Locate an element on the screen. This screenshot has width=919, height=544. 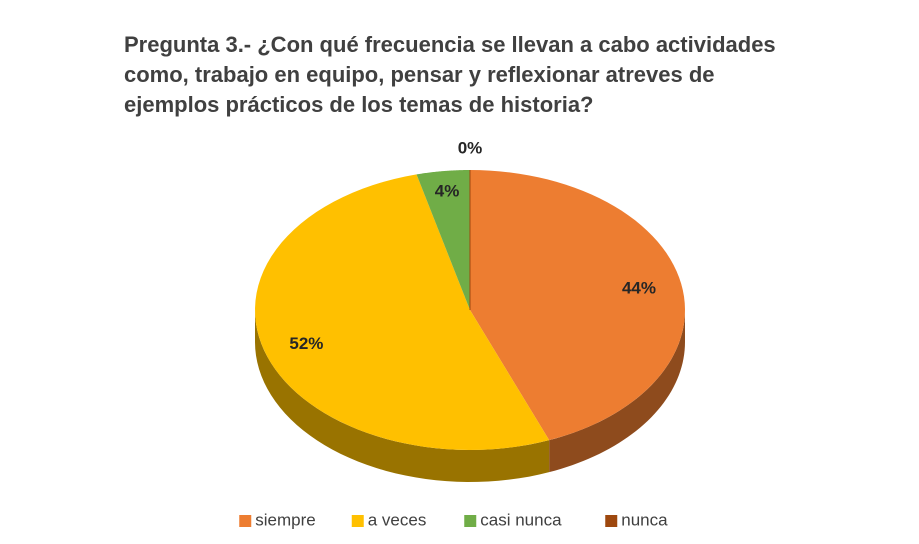
legend-label: a veces is located at coordinates (397, 519).